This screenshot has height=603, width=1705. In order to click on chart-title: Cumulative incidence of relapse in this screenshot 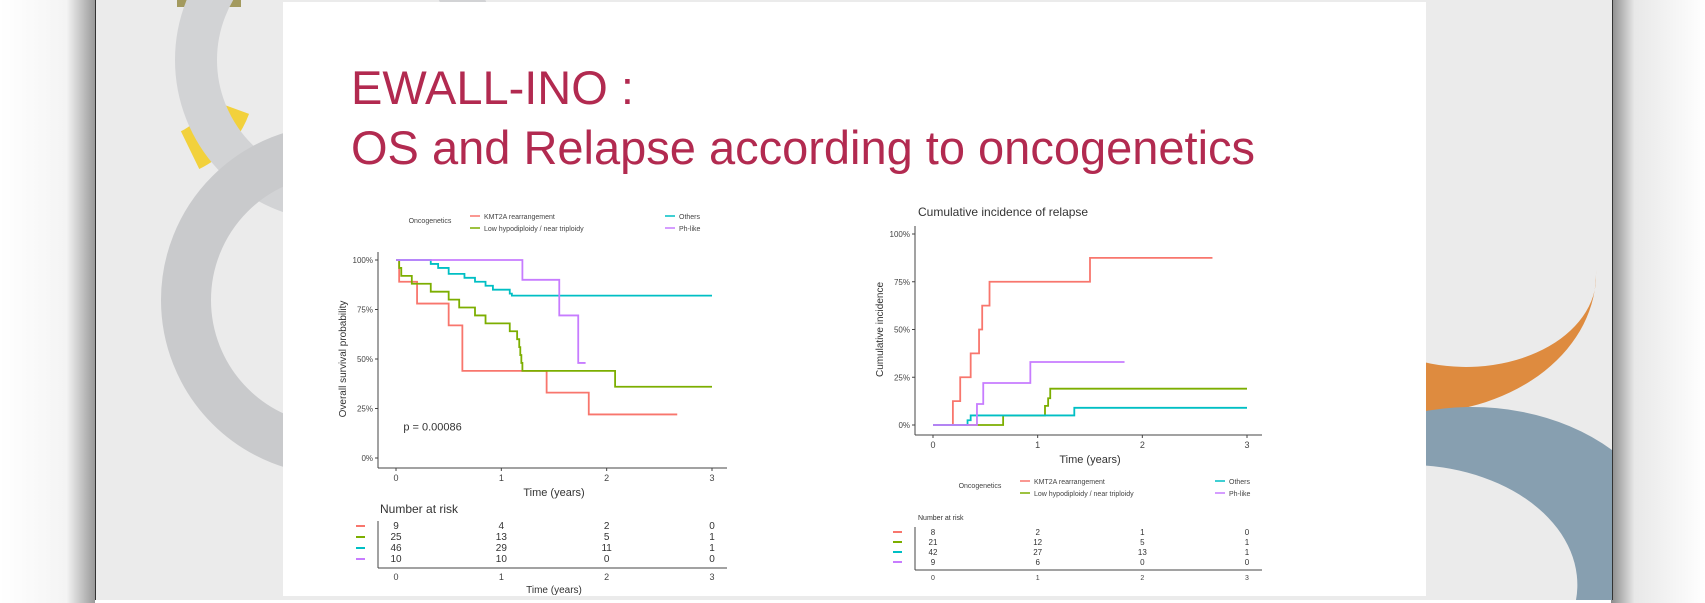, I will do `click(1003, 212)`.